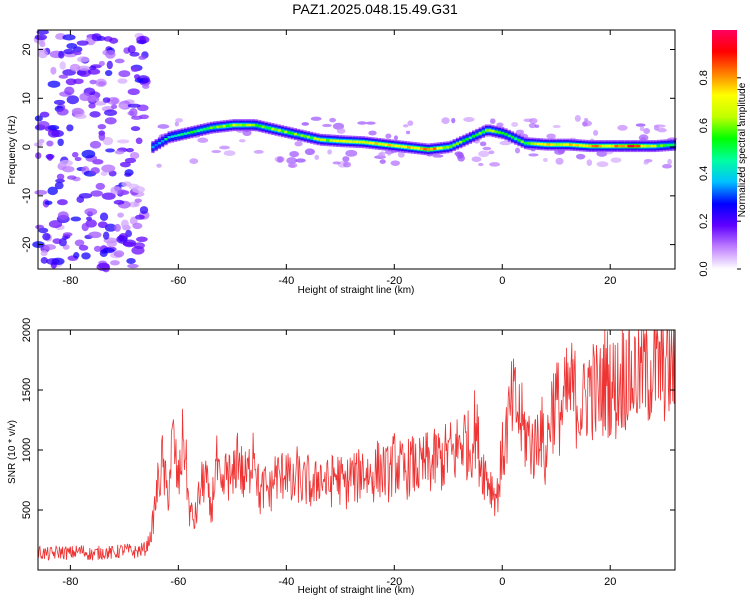 This screenshot has width=750, height=600. I want to click on x-tick-label: -40, so click(286, 582).